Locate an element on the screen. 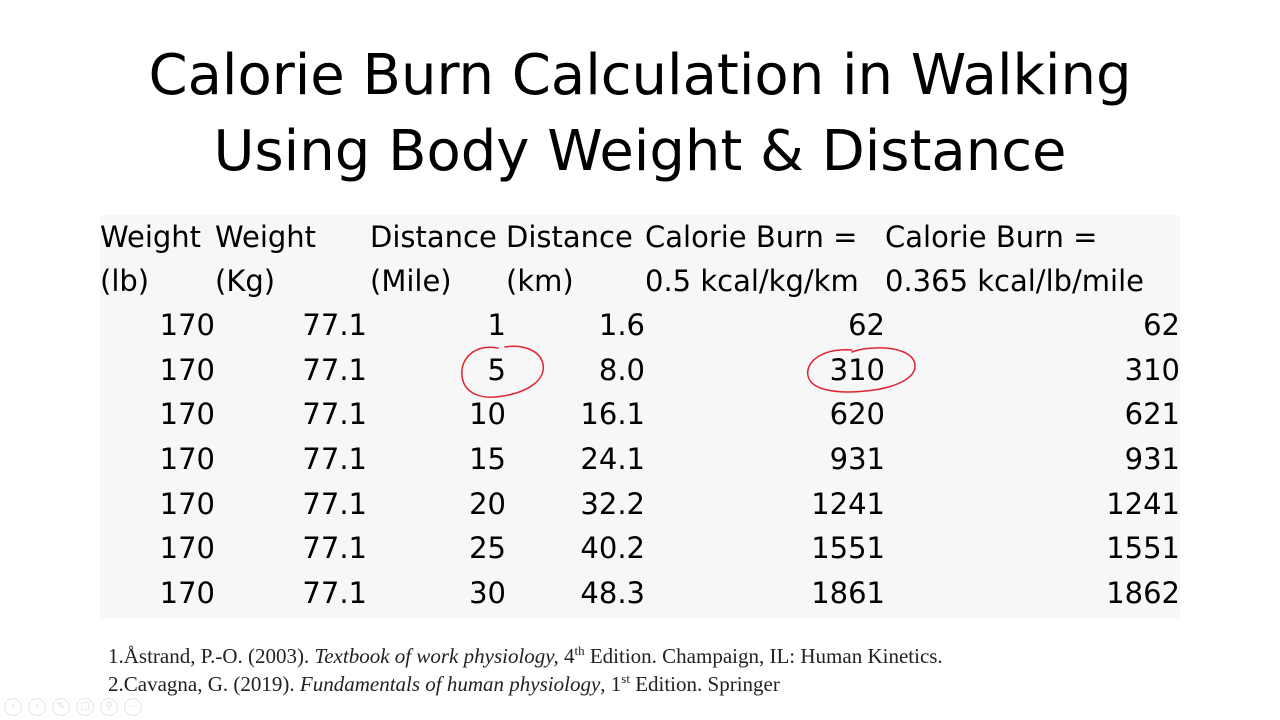  cell-distance-km: 40.2 is located at coordinates (612, 548).